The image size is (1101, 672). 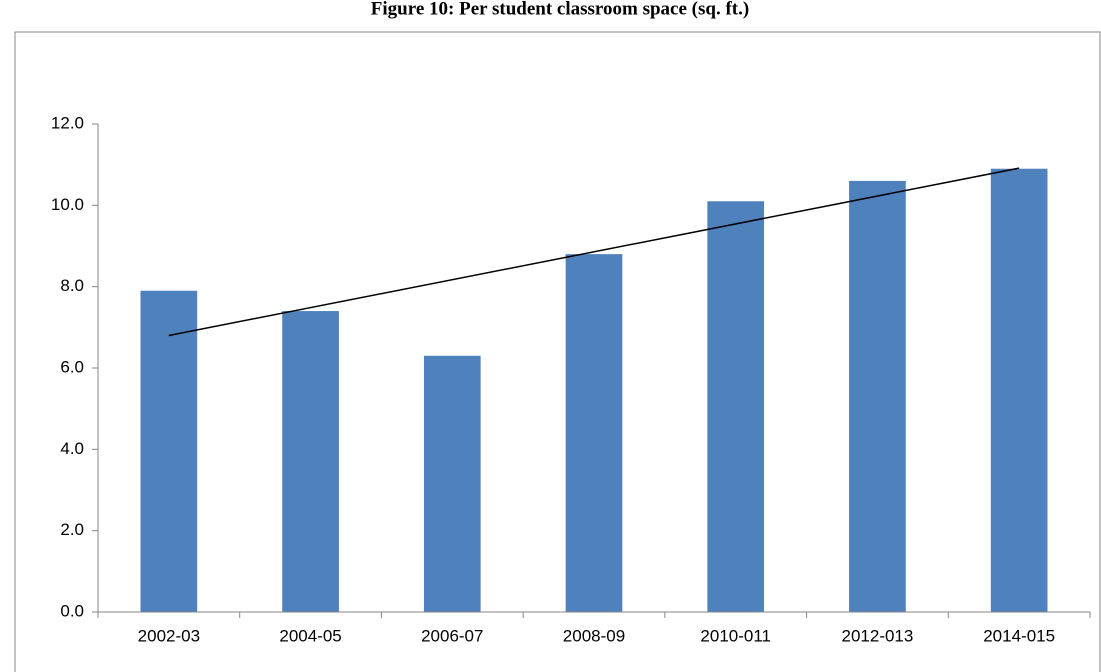 I want to click on x-tick-label: 2010-011, so click(x=735, y=635).